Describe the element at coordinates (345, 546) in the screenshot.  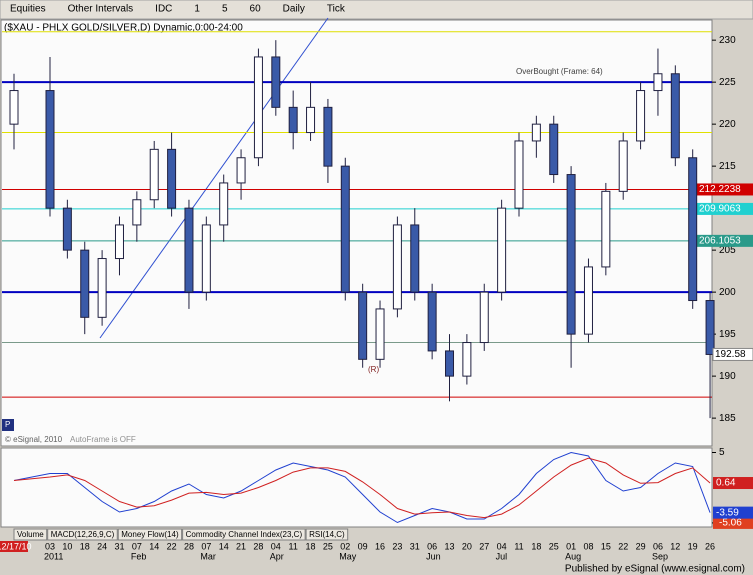
I see `x-tick-label: 02` at that location.